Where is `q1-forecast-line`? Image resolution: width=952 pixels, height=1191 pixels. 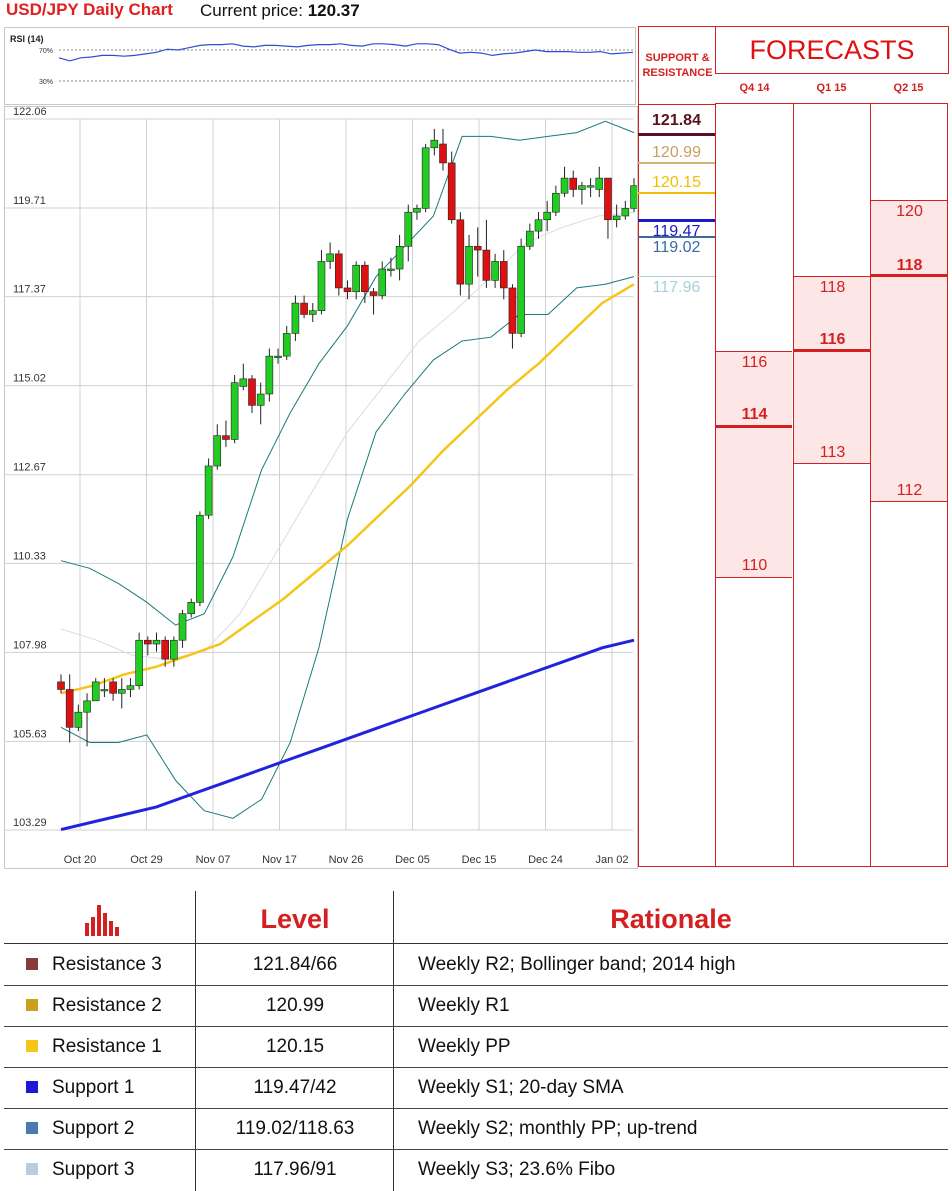 q1-forecast-line is located at coordinates (832, 350).